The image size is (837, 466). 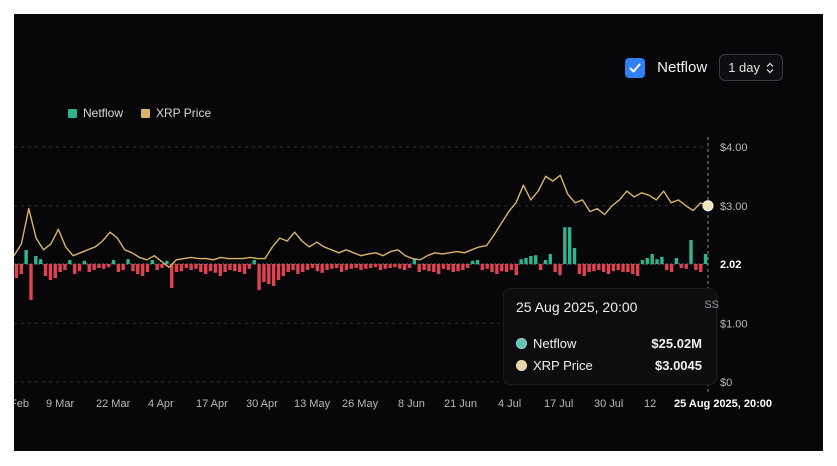 What do you see at coordinates (723, 404) in the screenshot?
I see `x-tick-label: 25 Aug 2025, 20:00` at bounding box center [723, 404].